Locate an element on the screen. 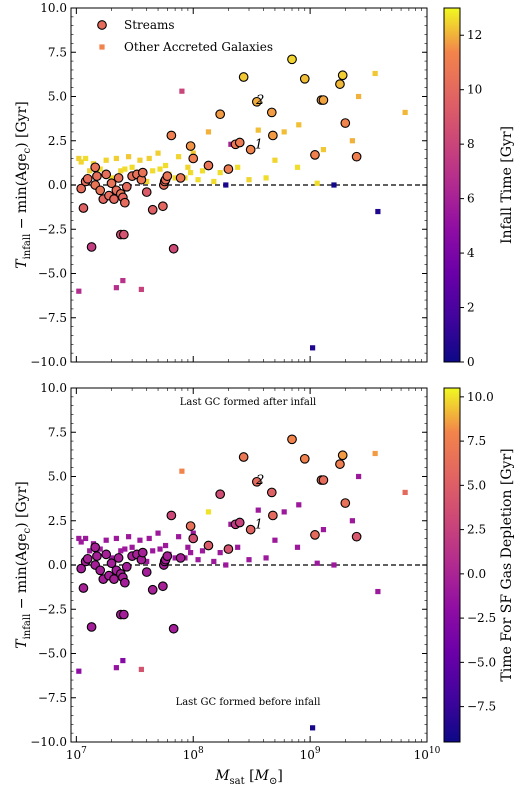  colorbar-tick-label: 2.5 is located at coordinates (476, 530).